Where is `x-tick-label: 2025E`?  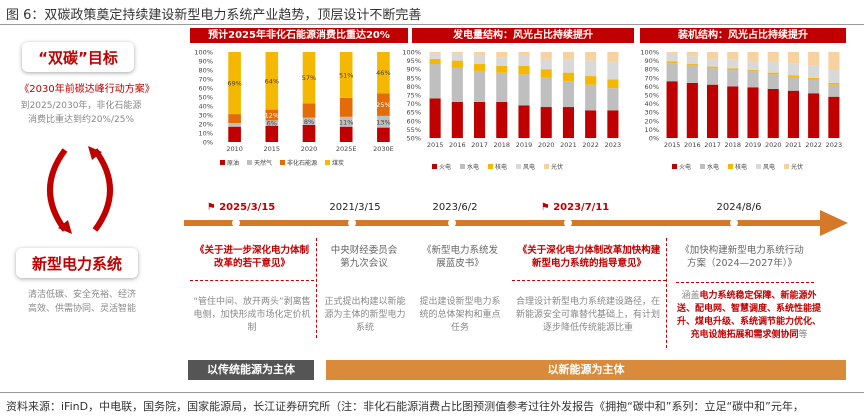 x-tick-label: 2025E is located at coordinates (346, 149).